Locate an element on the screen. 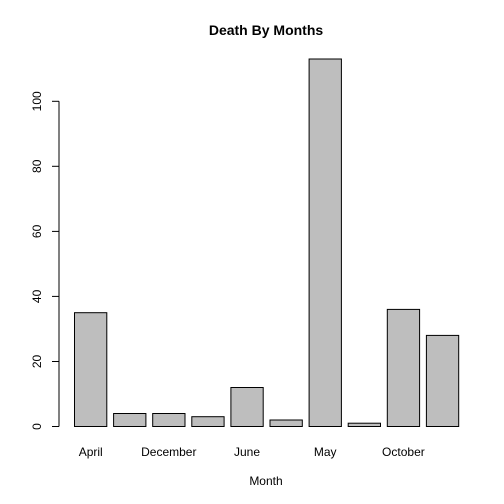 The height and width of the screenshot is (504, 504). x-tick-label: April is located at coordinates (91, 452).